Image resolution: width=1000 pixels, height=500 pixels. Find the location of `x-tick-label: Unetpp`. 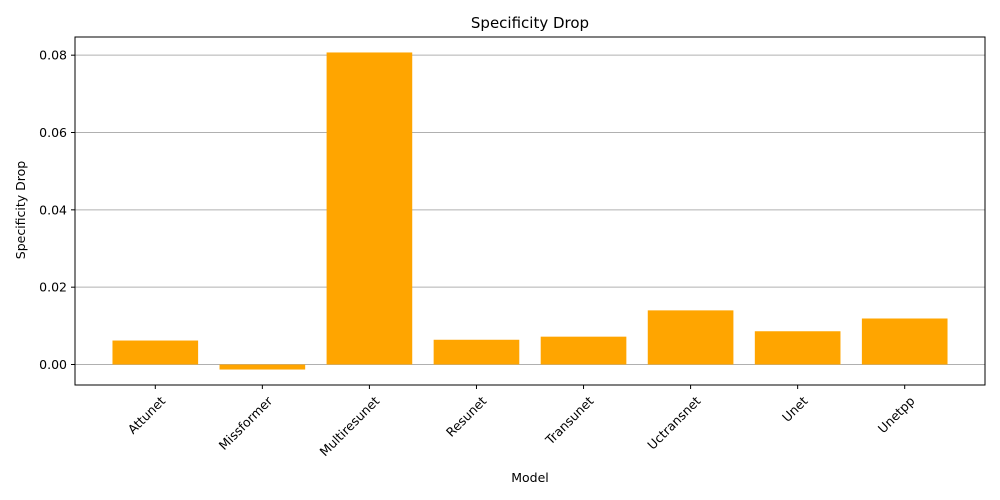

x-tick-label: Unetpp is located at coordinates (896, 414).